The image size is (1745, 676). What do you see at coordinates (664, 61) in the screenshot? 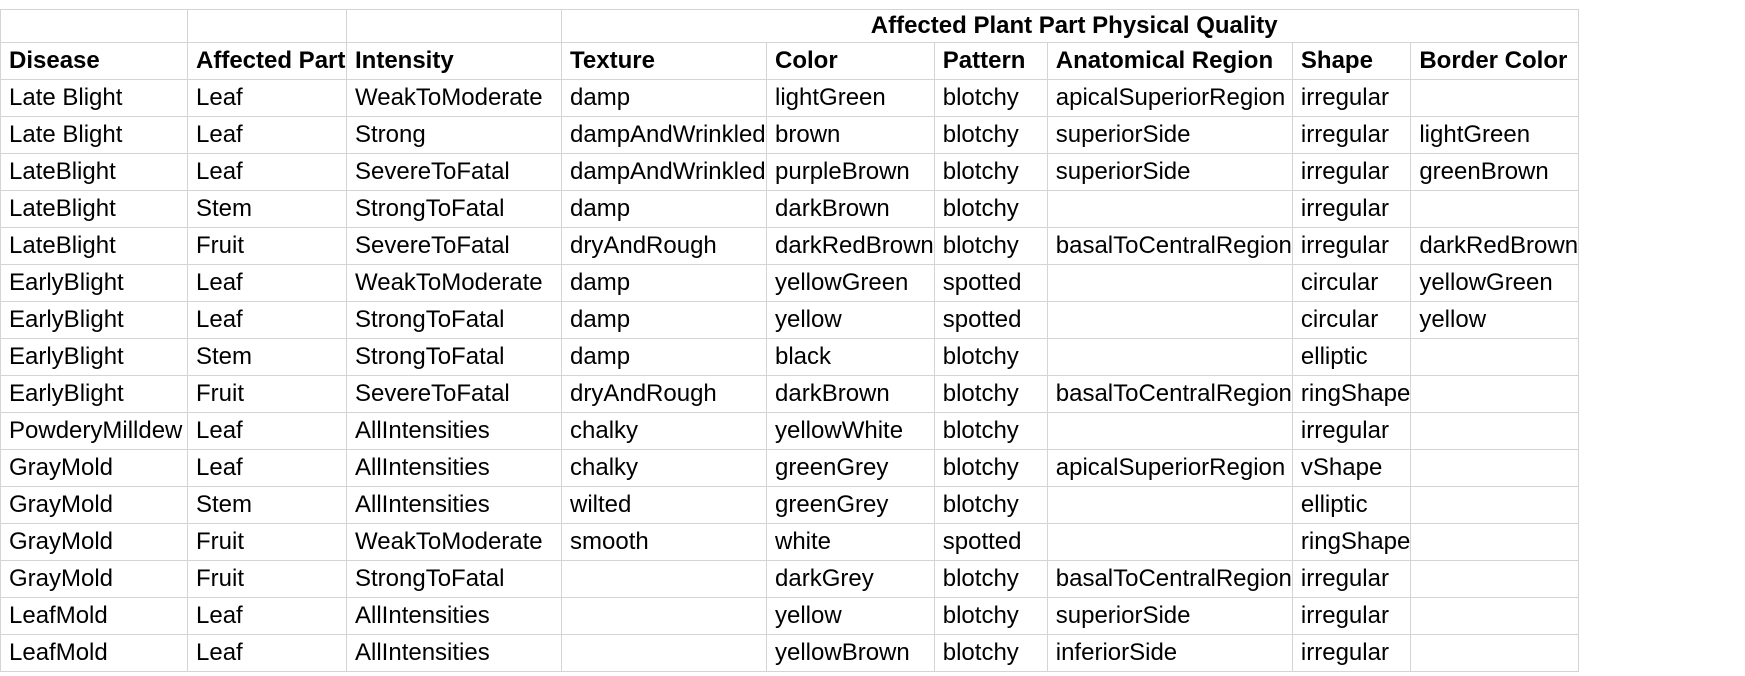
I see `column-header-texture: Texture` at bounding box center [664, 61].